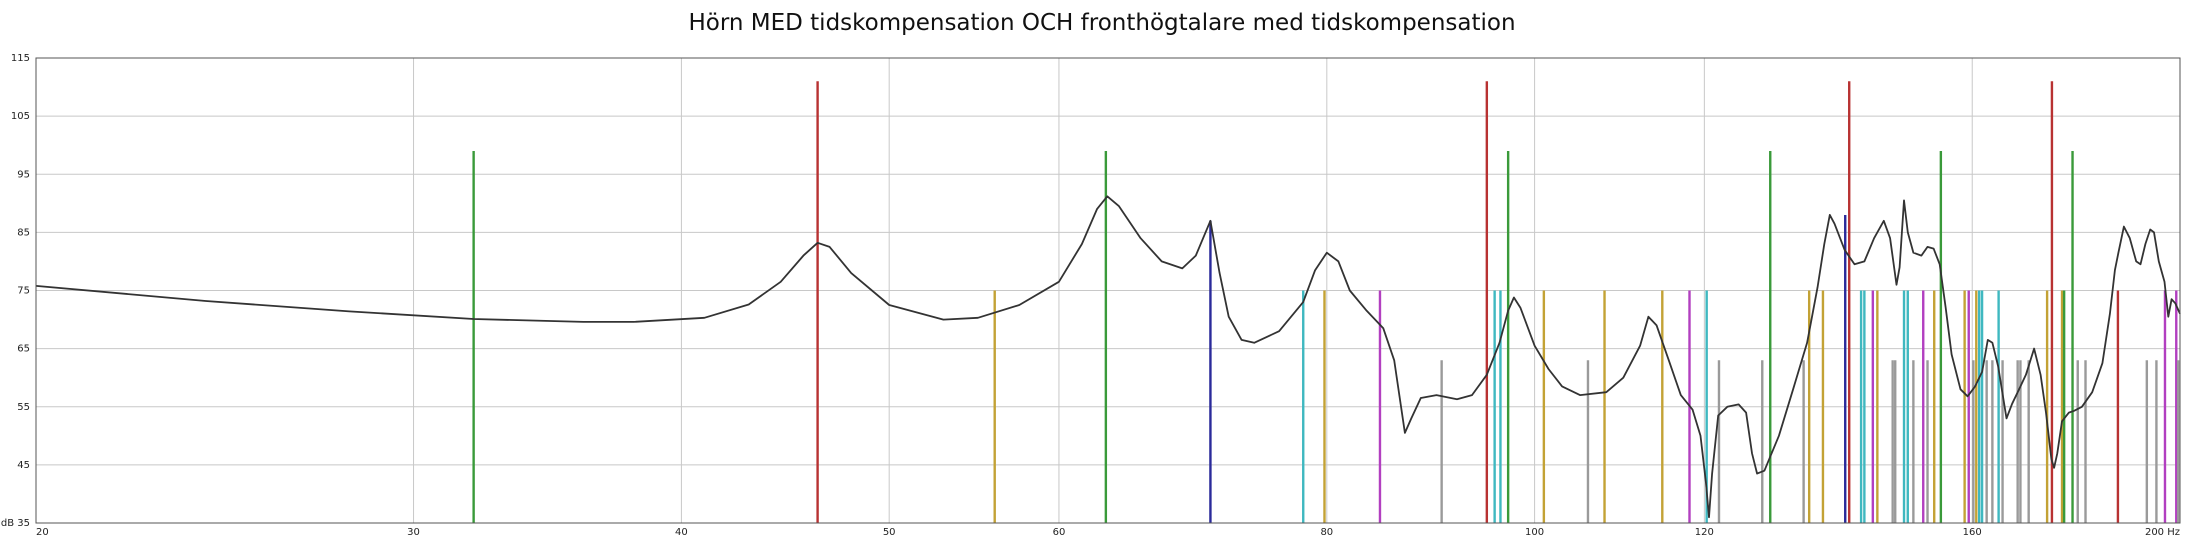 The image size is (2204, 540). What do you see at coordinates (23, 465) in the screenshot?
I see `y-tick-label: 45` at bounding box center [23, 465].